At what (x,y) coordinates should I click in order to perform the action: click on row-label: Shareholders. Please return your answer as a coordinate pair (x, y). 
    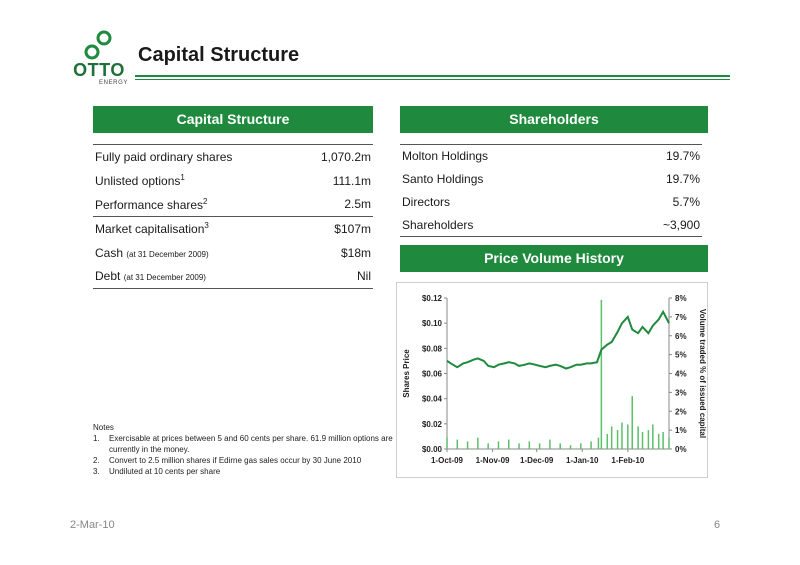
    Looking at the image, I should click on (504, 225).